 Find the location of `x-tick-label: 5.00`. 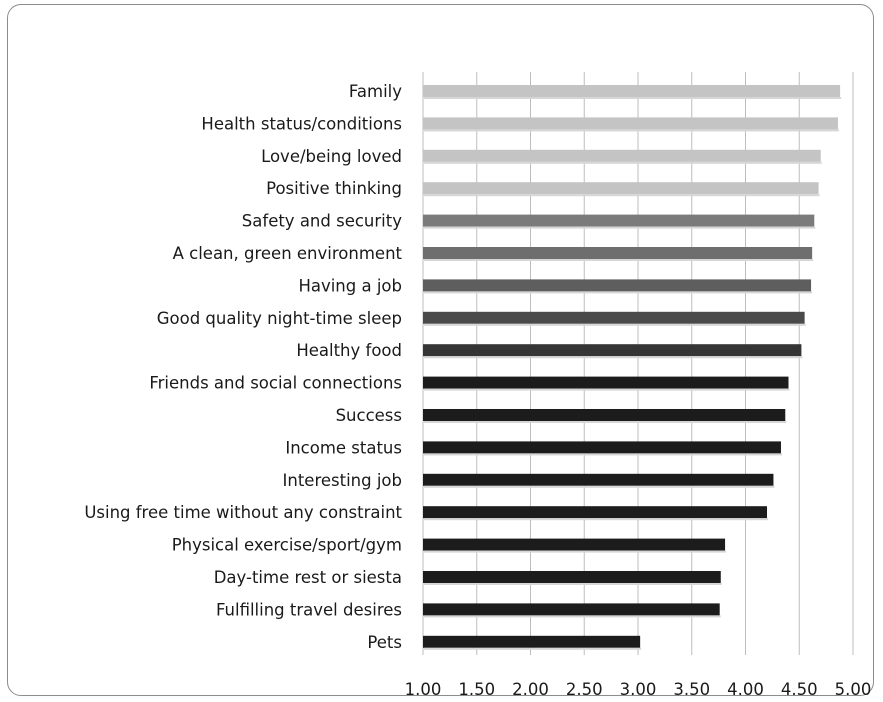

x-tick-label: 5.00 is located at coordinates (853, 689).